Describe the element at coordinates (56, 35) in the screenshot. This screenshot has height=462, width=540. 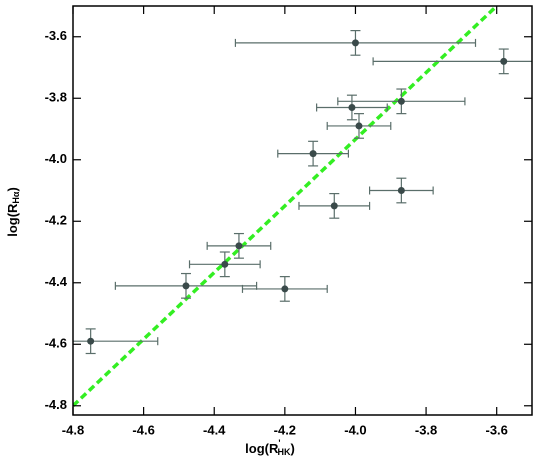
I see `y-tick-label: -3.6` at that location.